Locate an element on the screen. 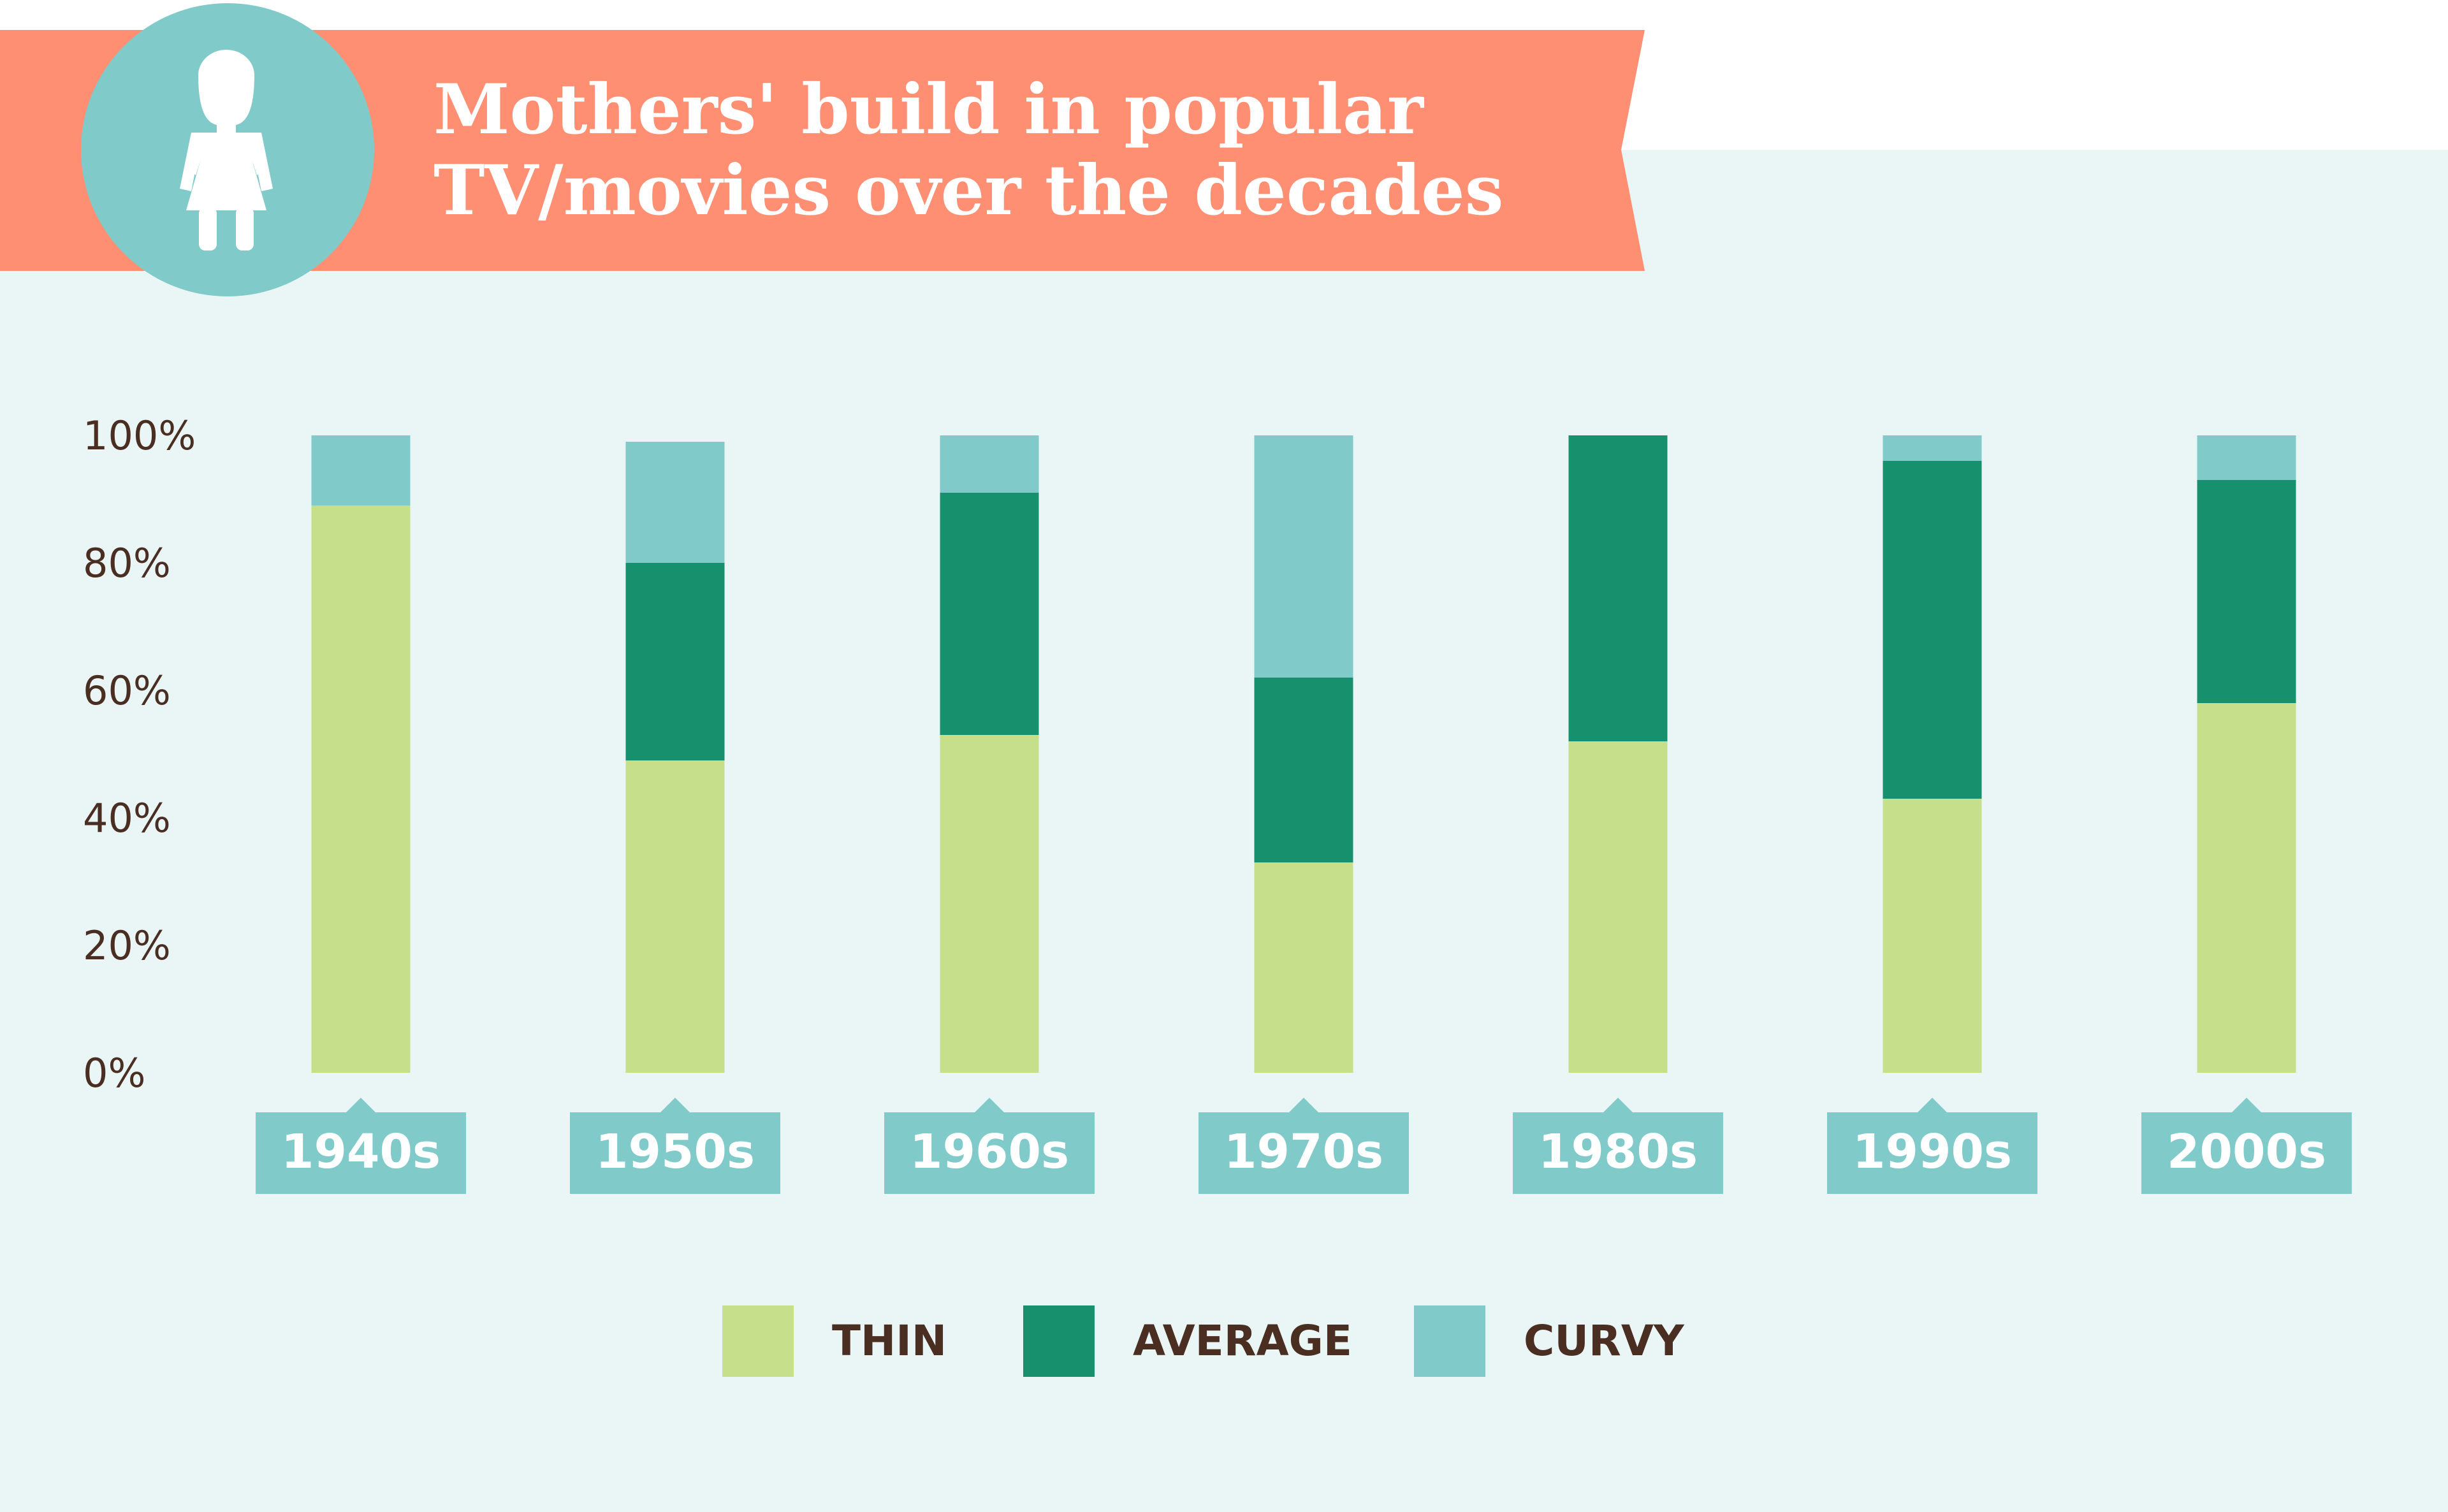  bar-curvy-1990s is located at coordinates (1932, 448).